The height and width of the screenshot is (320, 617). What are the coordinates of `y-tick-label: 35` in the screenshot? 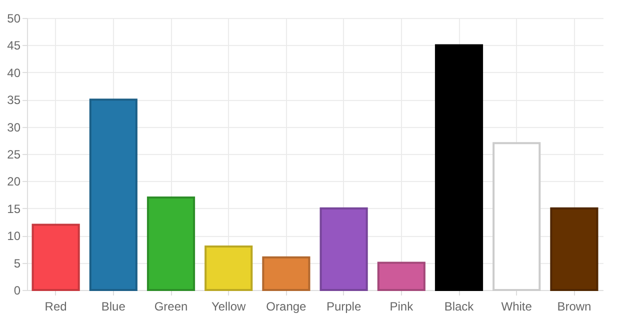 It's located at (14, 100).